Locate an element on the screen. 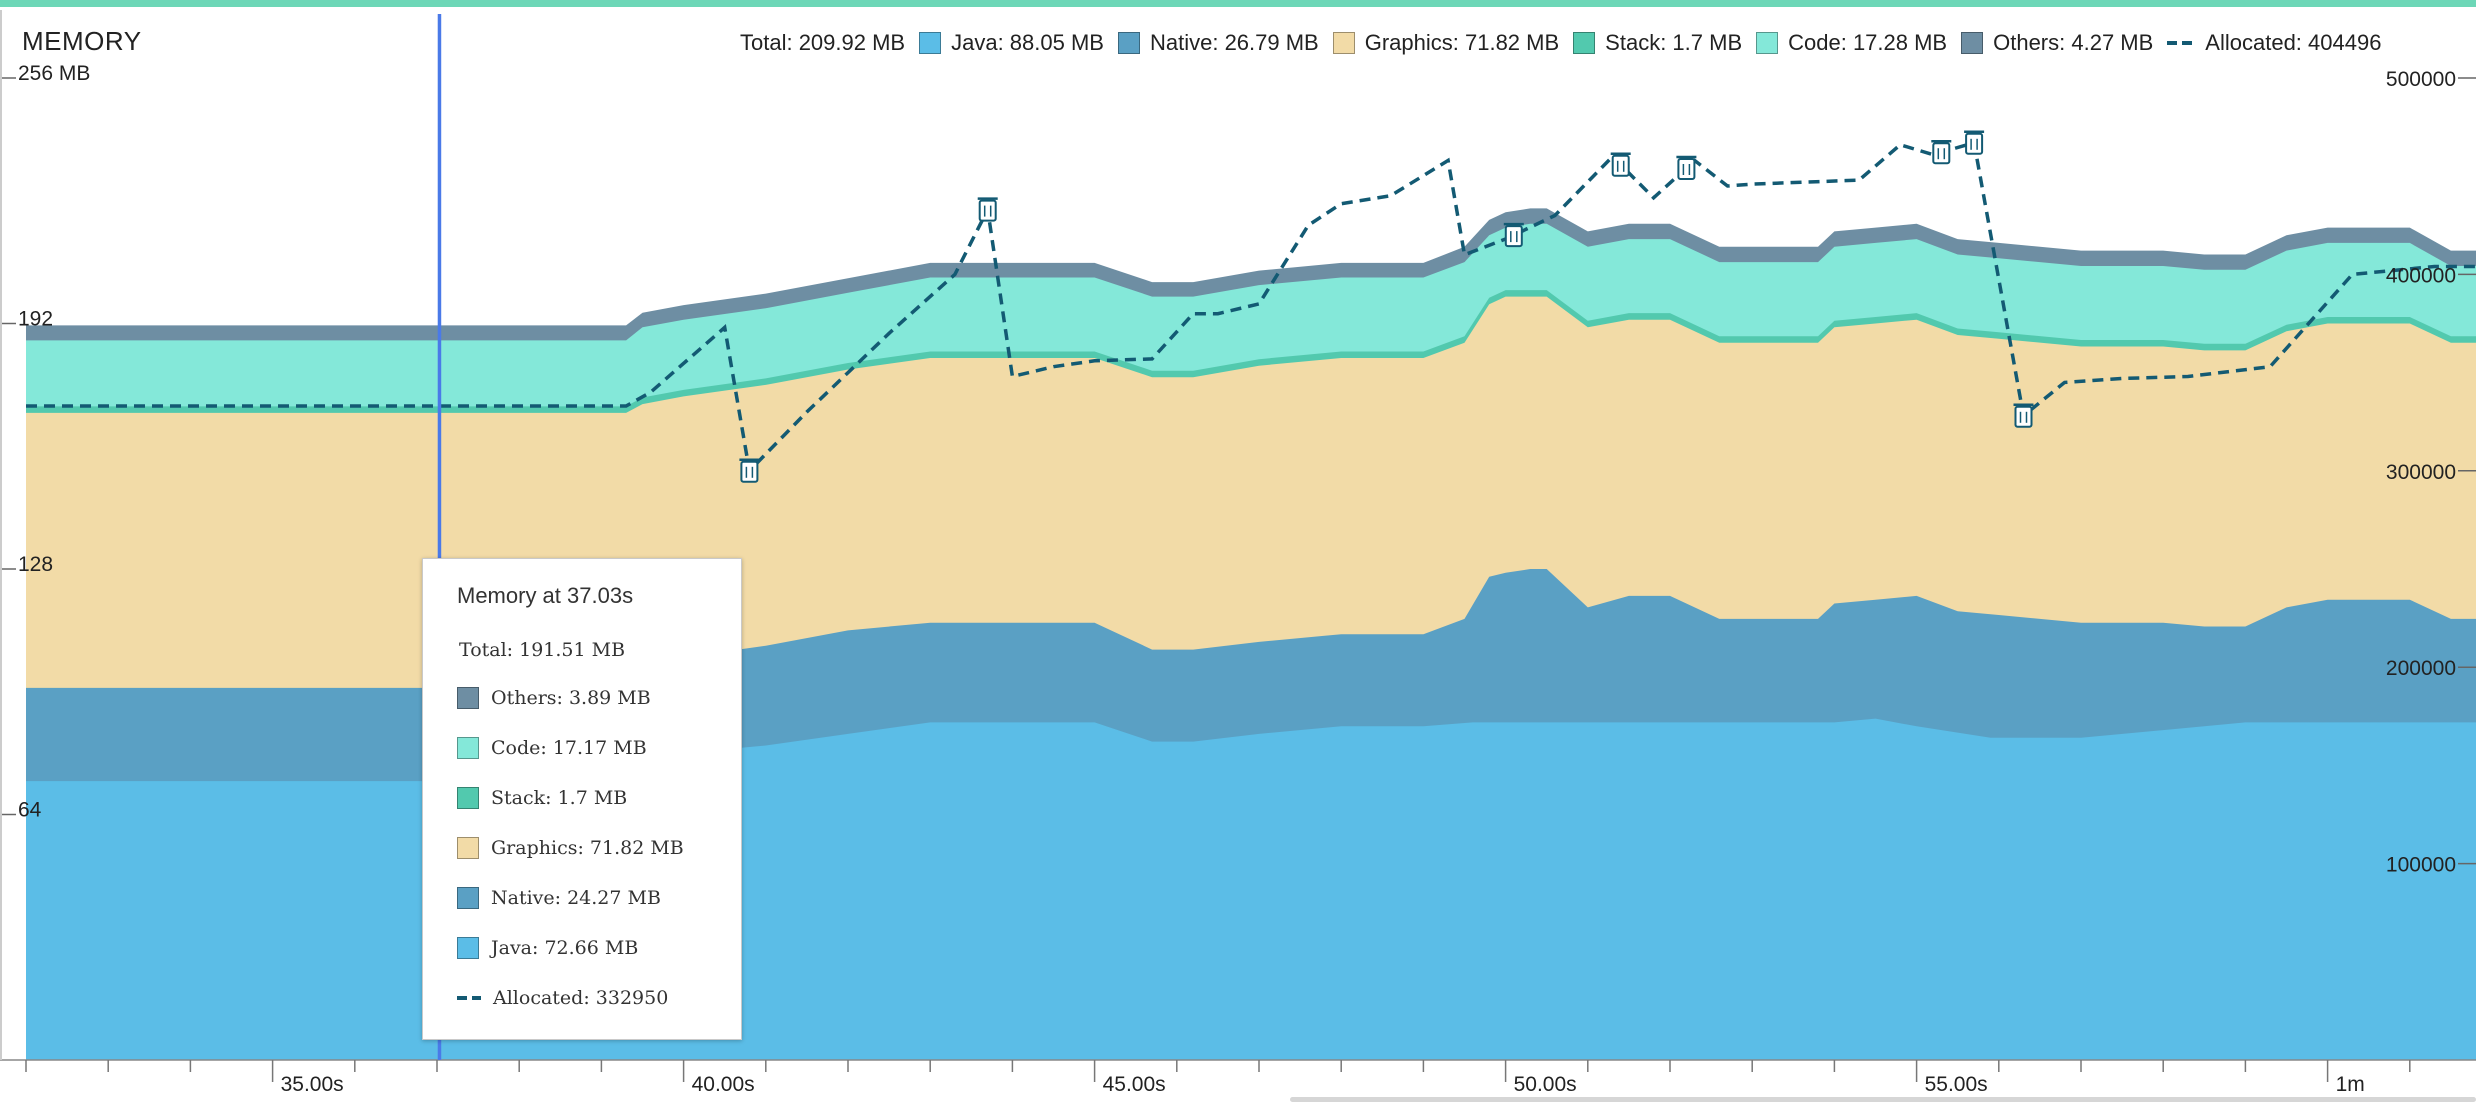 This screenshot has width=2476, height=1102. legend-total: Total: 209.92 MB is located at coordinates (822, 43).